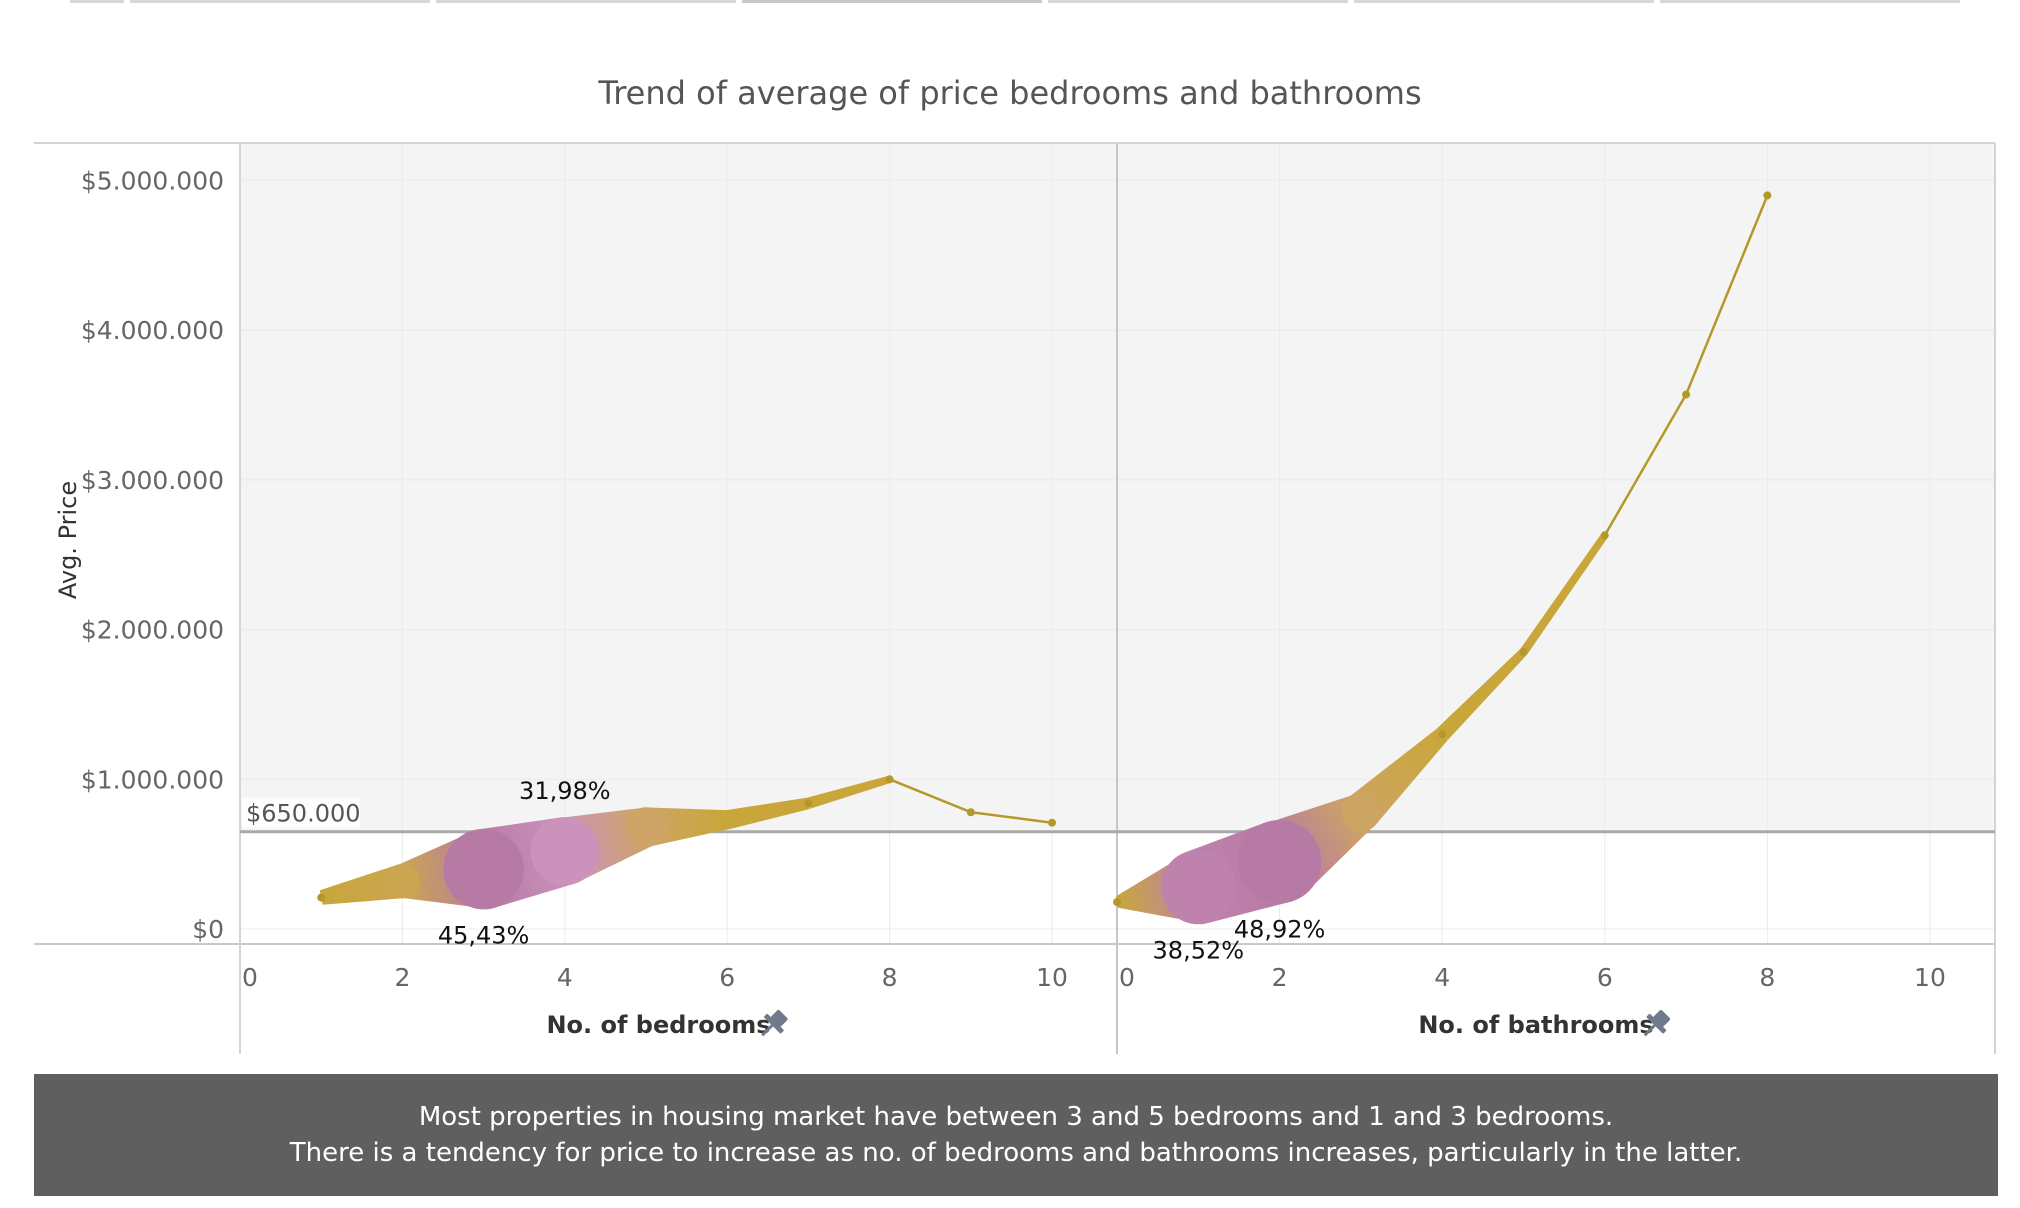  What do you see at coordinates (658, 1025) in the screenshot?
I see `x-axis-title: No. of bedrooms` at bounding box center [658, 1025].